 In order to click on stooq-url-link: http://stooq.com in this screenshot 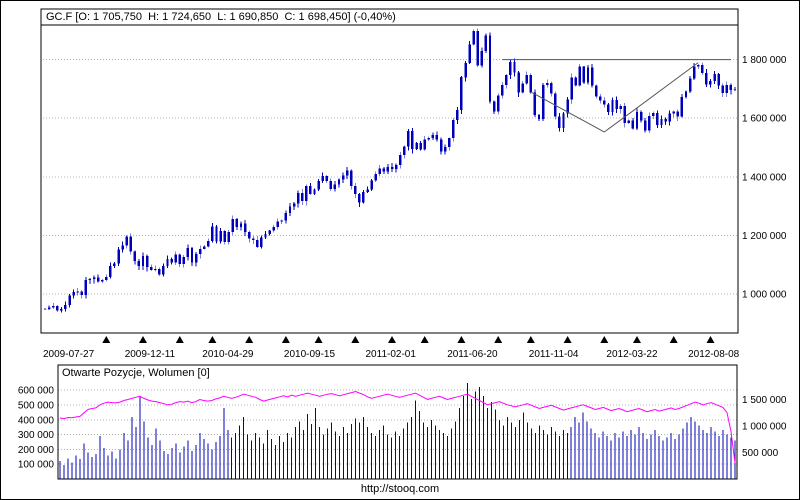, I will do `click(400, 489)`.